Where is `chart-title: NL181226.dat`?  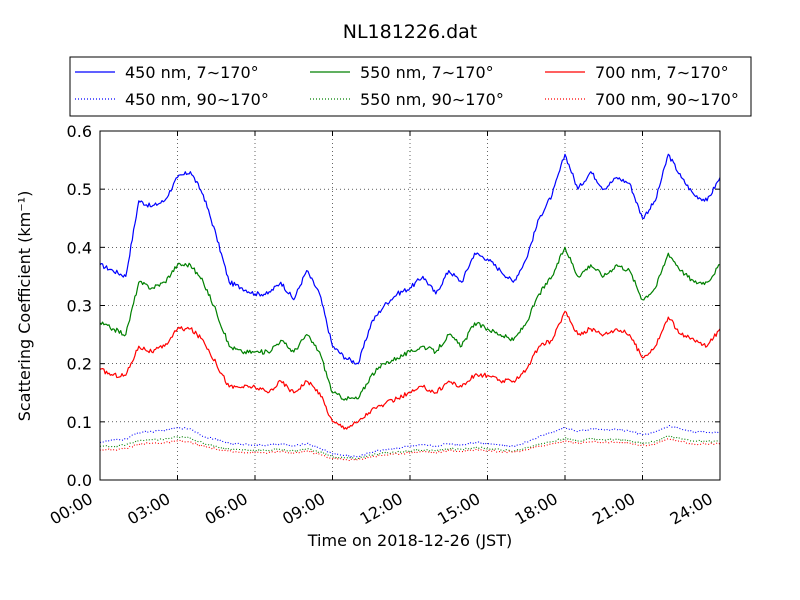
chart-title: NL181226.dat is located at coordinates (410, 32).